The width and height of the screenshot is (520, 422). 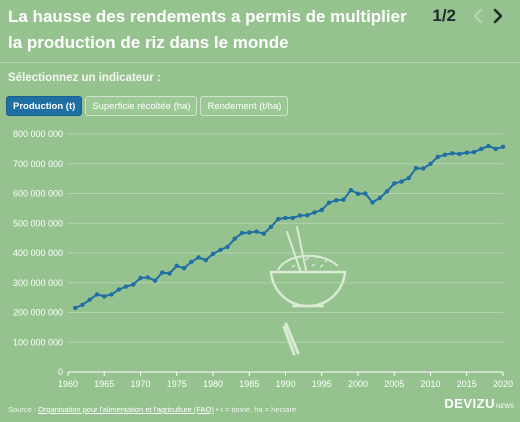 I want to click on brand-name: DEVIZU, so click(x=469, y=403).